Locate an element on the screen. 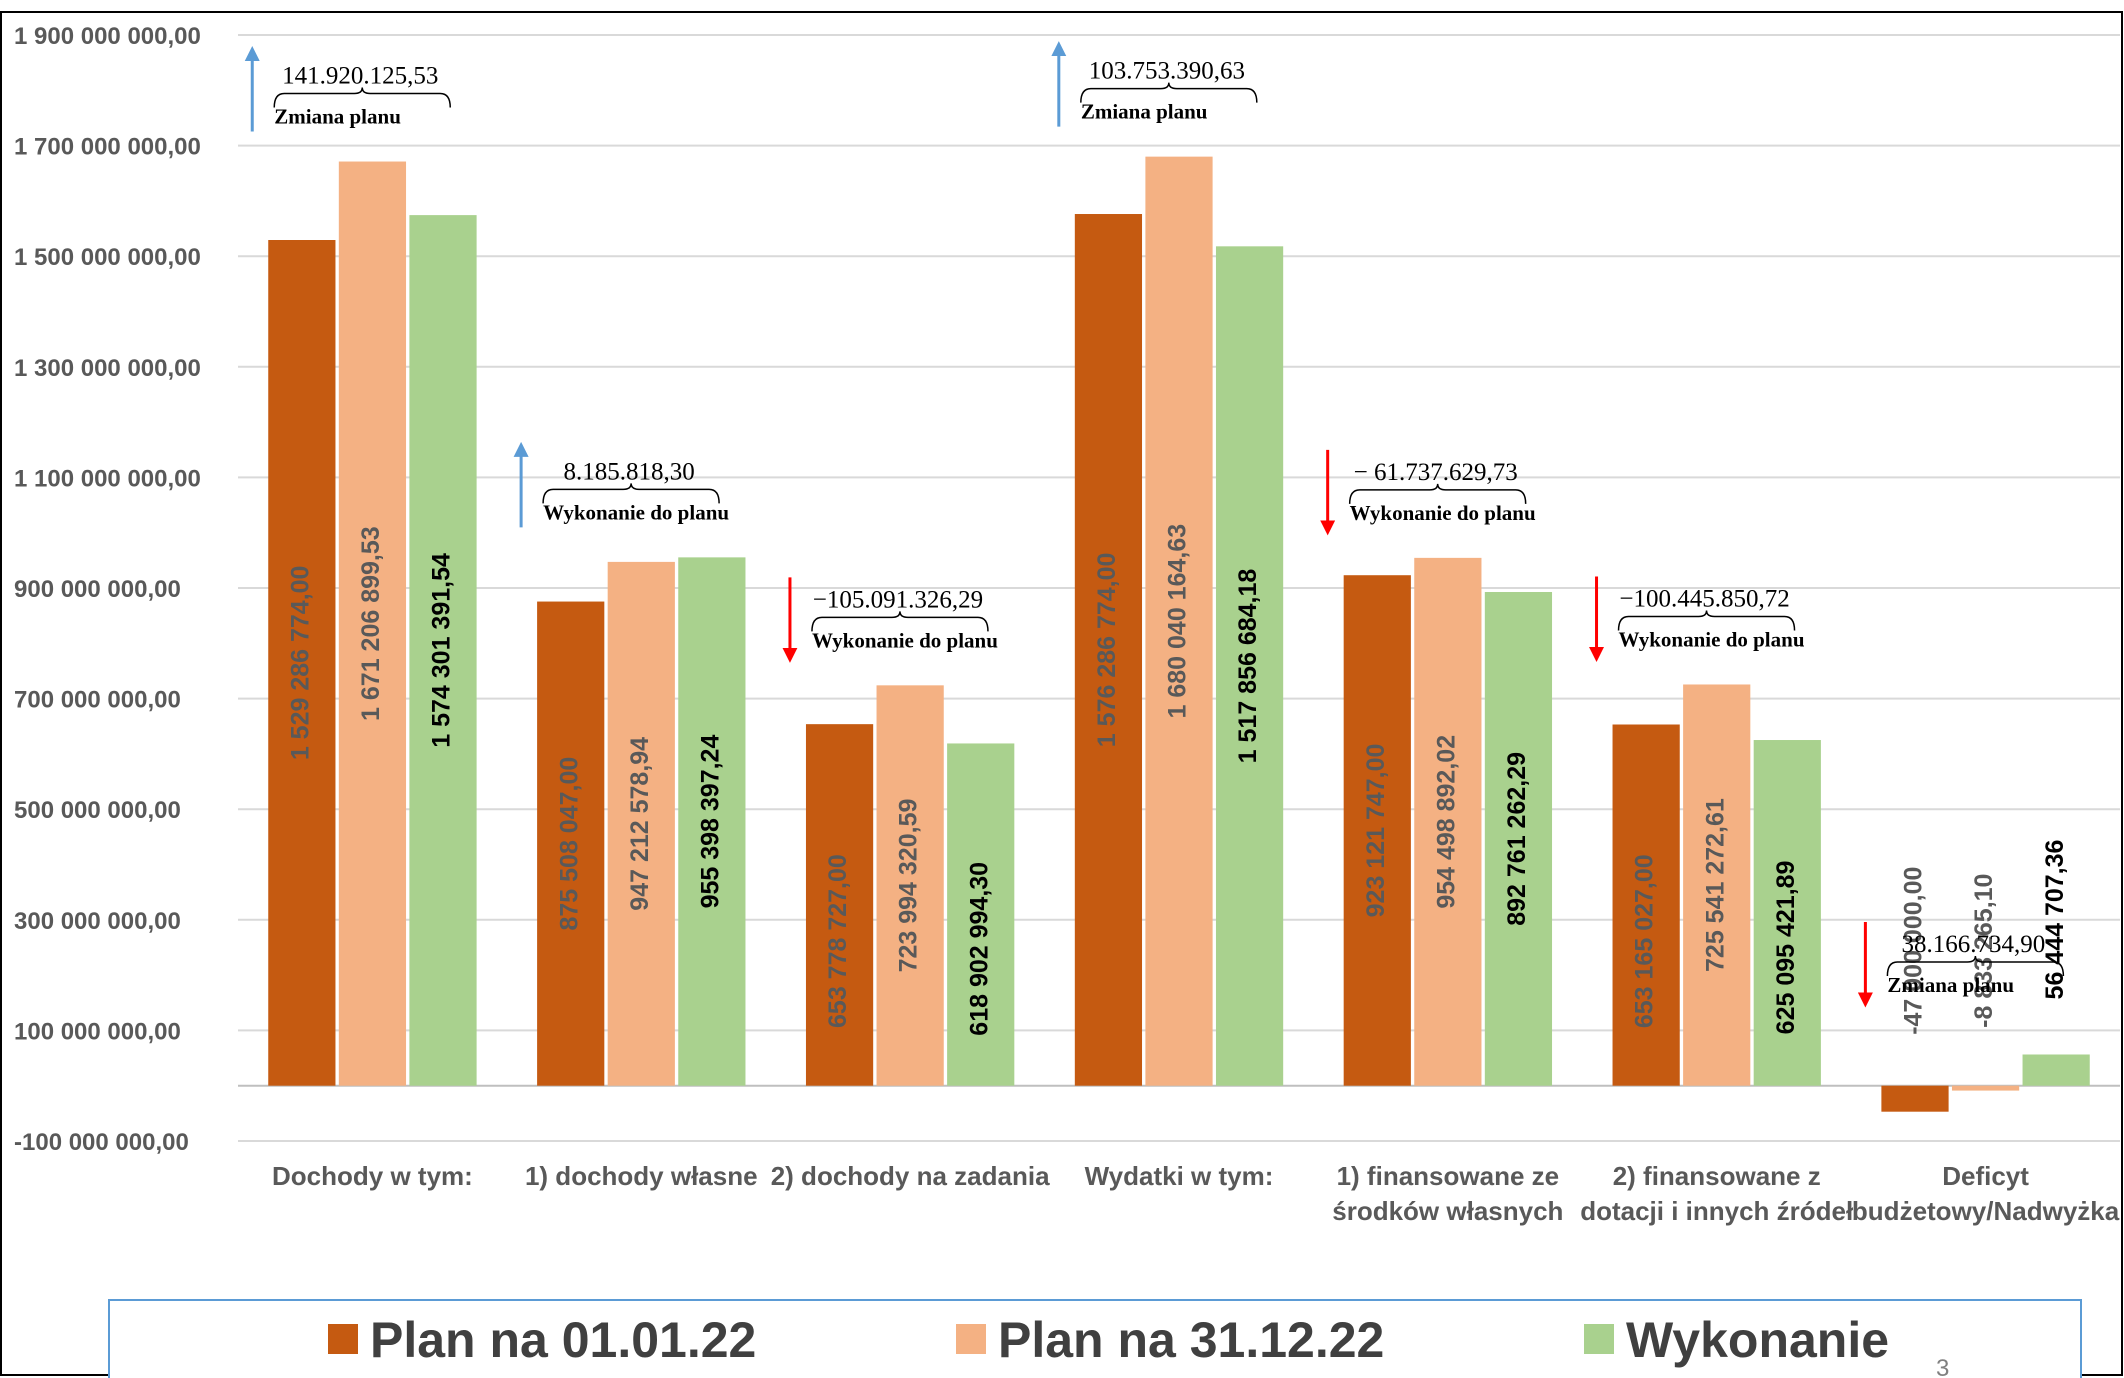 Image resolution: width=2124 pixels, height=1378 pixels. bar-value-label: 1 576 286 774,00 is located at coordinates (1107, 650).